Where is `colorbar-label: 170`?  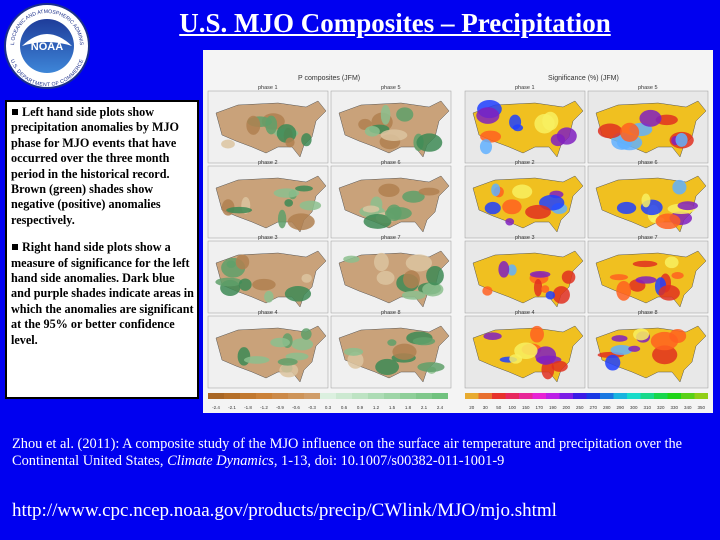
colorbar-label: 170 is located at coordinates (539, 407).